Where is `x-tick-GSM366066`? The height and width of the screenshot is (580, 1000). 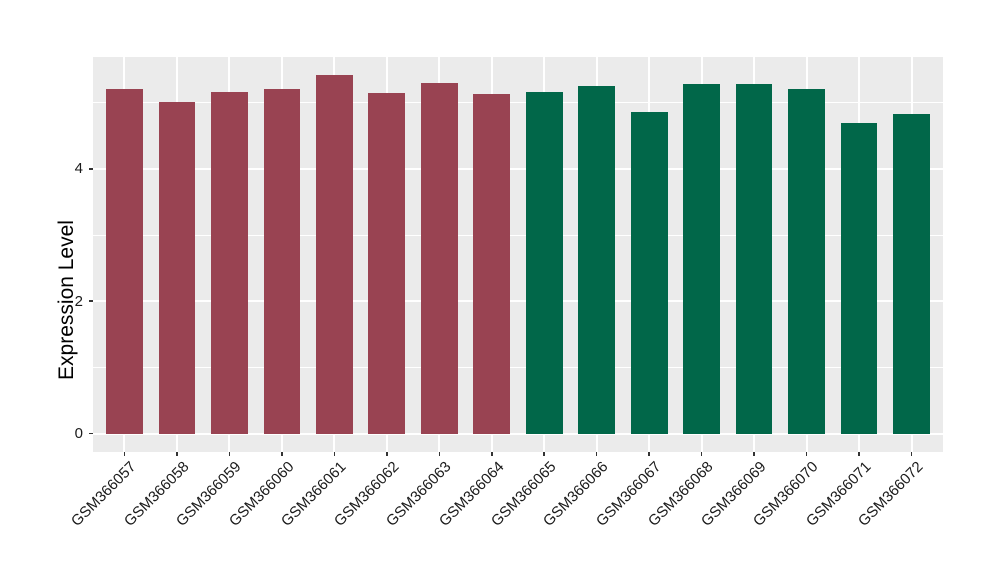 x-tick-GSM366066 is located at coordinates (596, 453).